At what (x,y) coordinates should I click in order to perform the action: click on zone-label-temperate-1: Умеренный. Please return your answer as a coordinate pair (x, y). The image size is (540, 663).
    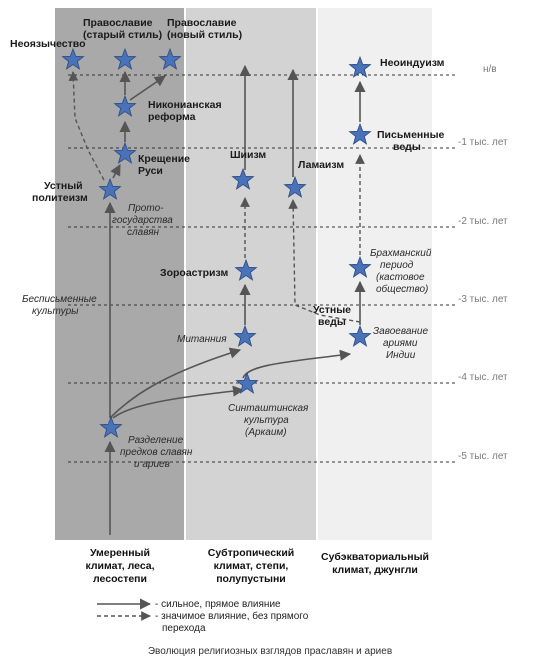
    Looking at the image, I should click on (120, 553).